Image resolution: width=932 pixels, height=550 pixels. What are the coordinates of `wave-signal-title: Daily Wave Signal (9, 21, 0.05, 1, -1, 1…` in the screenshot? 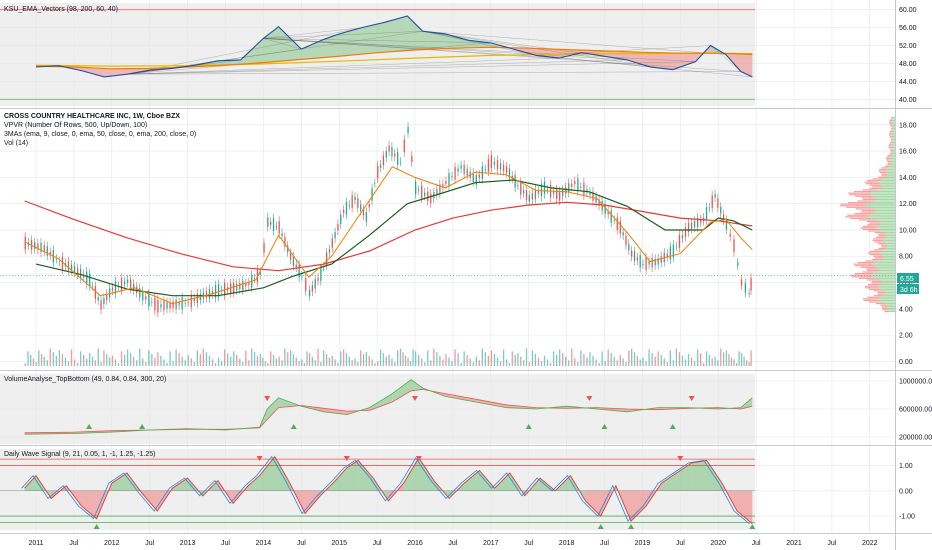 It's located at (79, 454).